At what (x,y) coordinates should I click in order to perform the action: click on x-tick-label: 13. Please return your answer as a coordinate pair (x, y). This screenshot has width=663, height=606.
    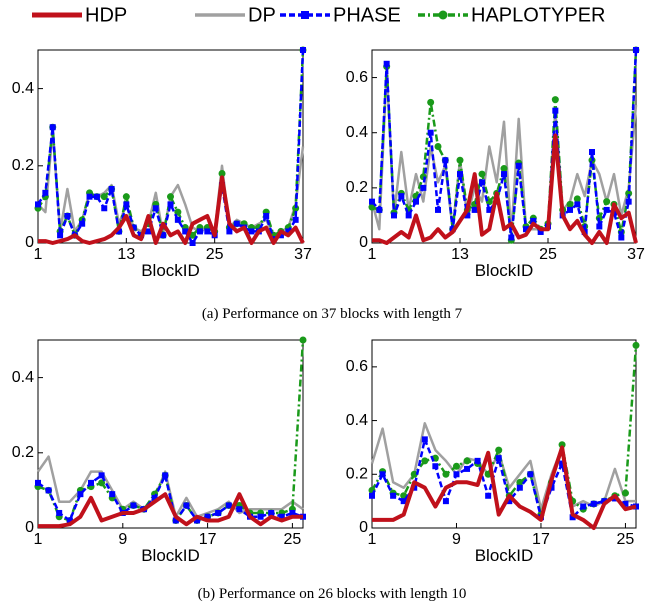
    Looking at the image, I should click on (460, 254).